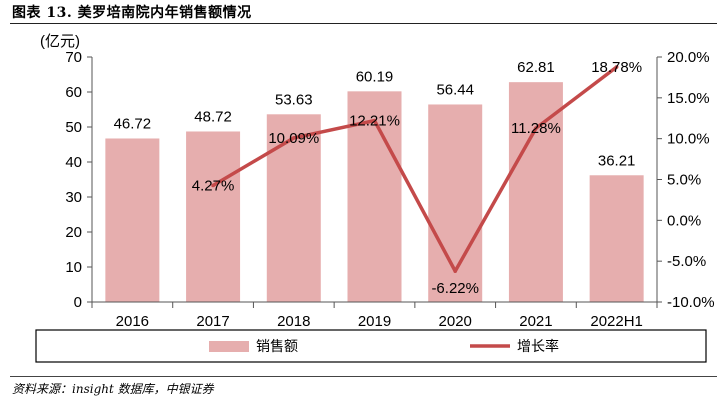 The width and height of the screenshot is (721, 402). What do you see at coordinates (616, 238) in the screenshot?
I see `bar-2022H1` at bounding box center [616, 238].